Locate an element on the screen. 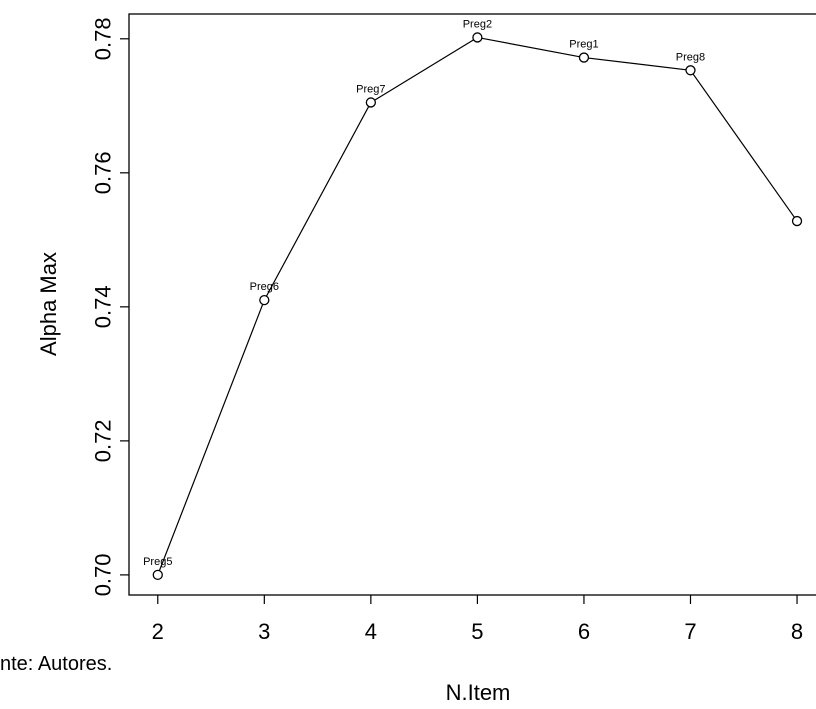 This screenshot has width=816, height=709. x-tick-label: 6 is located at coordinates (584, 631).